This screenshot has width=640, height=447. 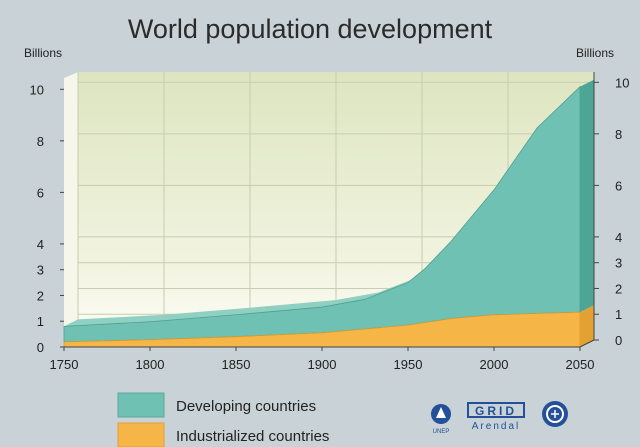 What do you see at coordinates (310, 29) in the screenshot?
I see `chart-title: World population development` at bounding box center [310, 29].